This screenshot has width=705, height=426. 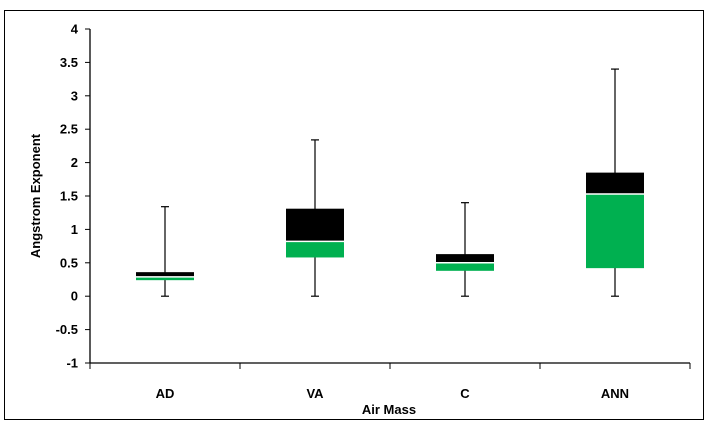 I want to click on x-tick-label: ANN, so click(x=615, y=393).